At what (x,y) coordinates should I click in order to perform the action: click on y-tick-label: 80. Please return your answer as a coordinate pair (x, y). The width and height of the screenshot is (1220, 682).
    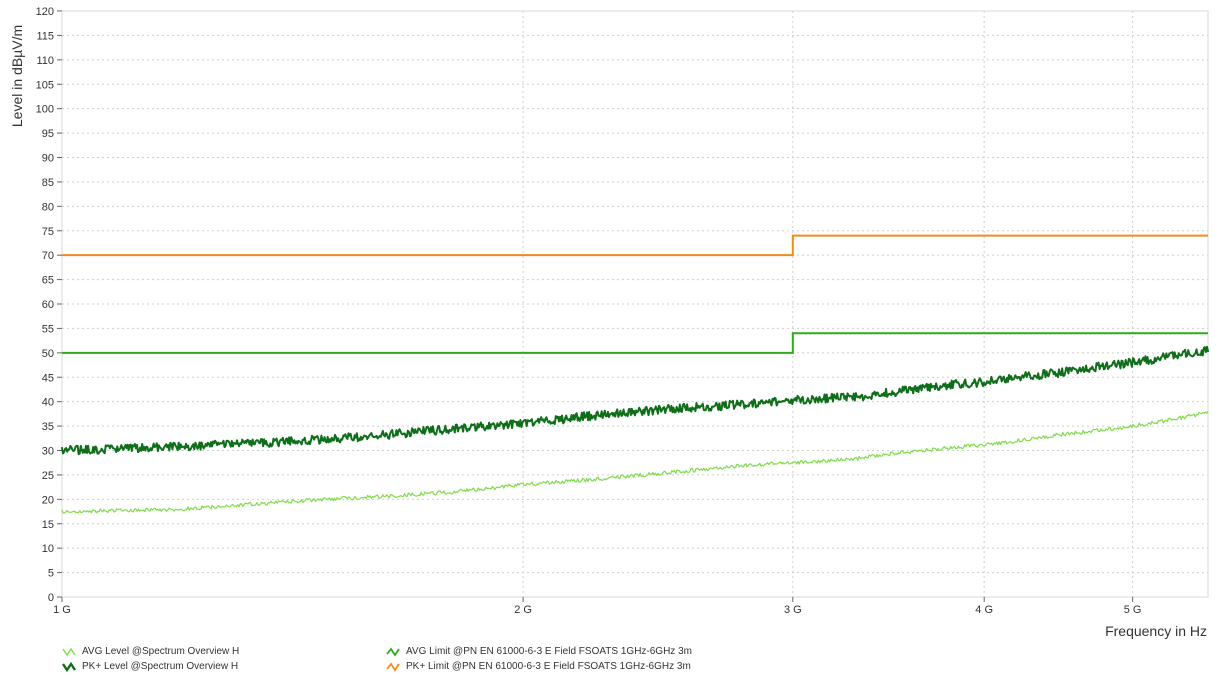
    Looking at the image, I should click on (48, 207).